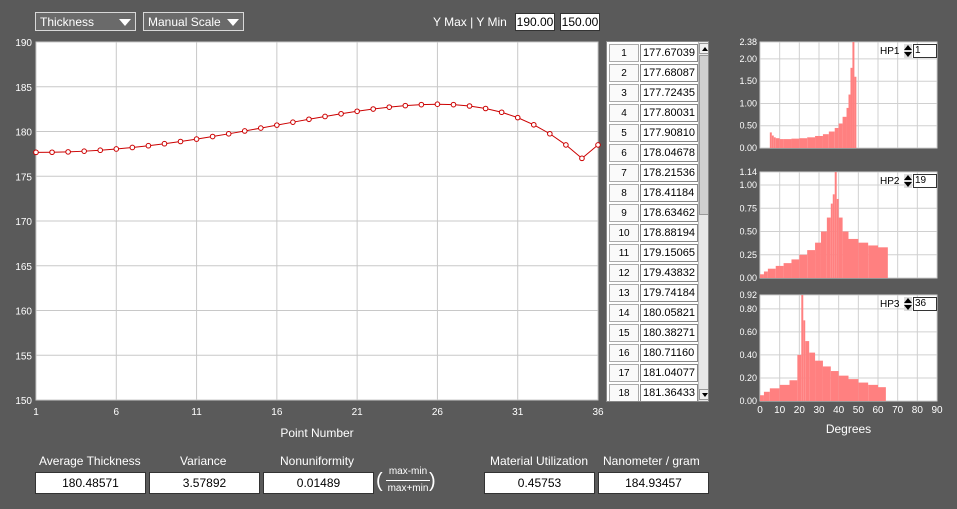 The height and width of the screenshot is (509, 957). Describe the element at coordinates (669, 373) in the screenshot. I see `row-value: 181.04077` at that location.